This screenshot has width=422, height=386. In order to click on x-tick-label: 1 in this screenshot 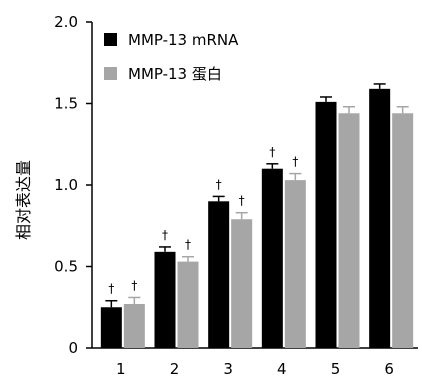, I will do `click(121, 369)`.